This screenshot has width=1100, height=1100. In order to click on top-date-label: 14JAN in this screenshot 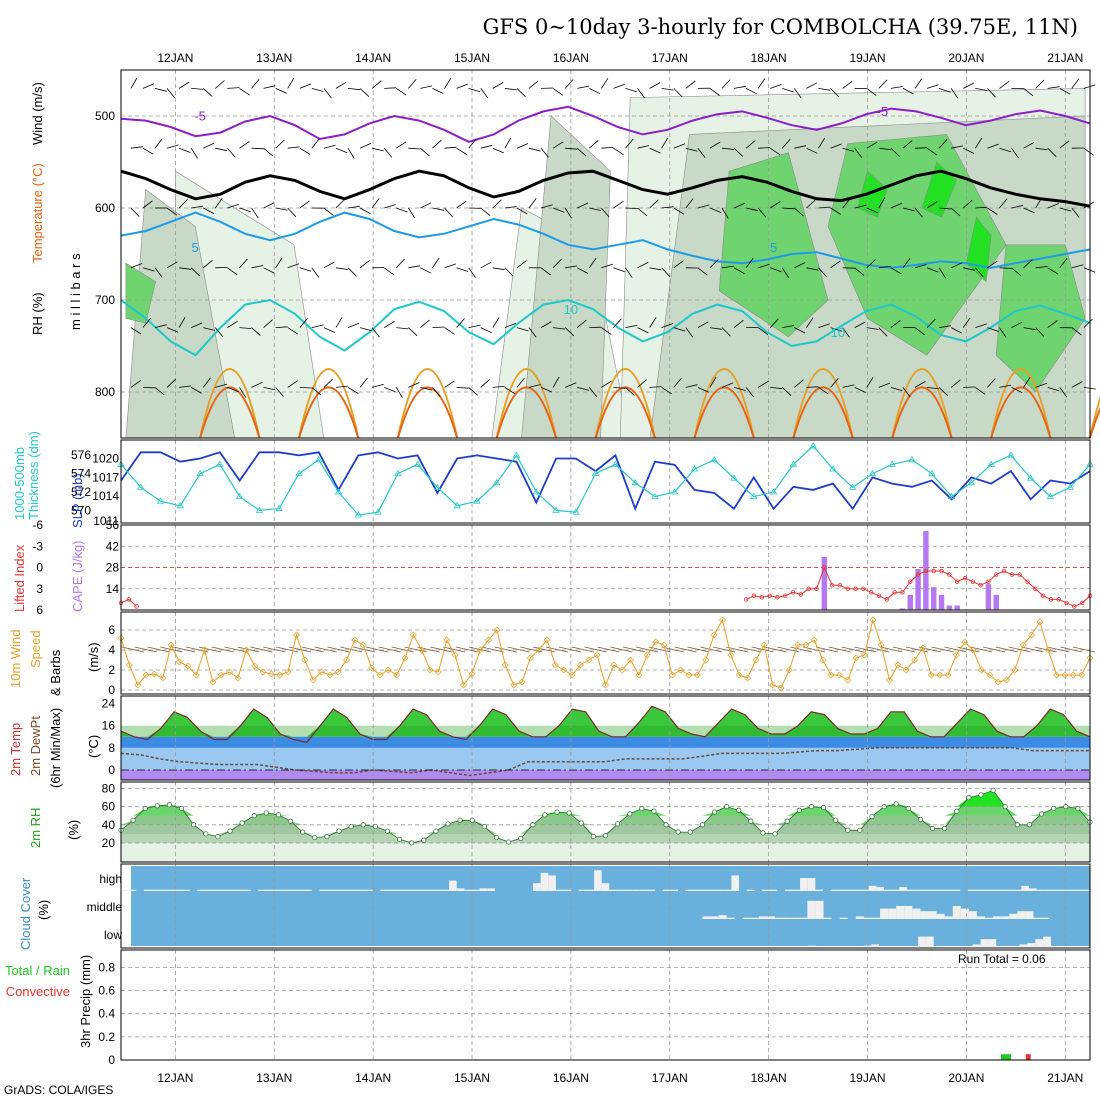, I will do `click(373, 58)`.